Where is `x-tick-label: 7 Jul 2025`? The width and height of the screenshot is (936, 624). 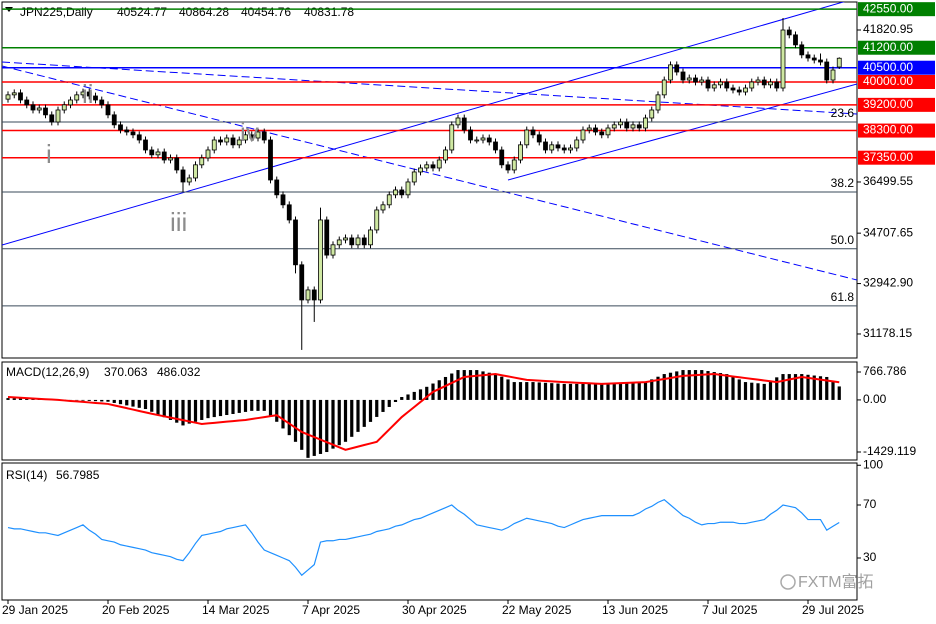 x-tick-label: 7 Jul 2025 is located at coordinates (730, 610).